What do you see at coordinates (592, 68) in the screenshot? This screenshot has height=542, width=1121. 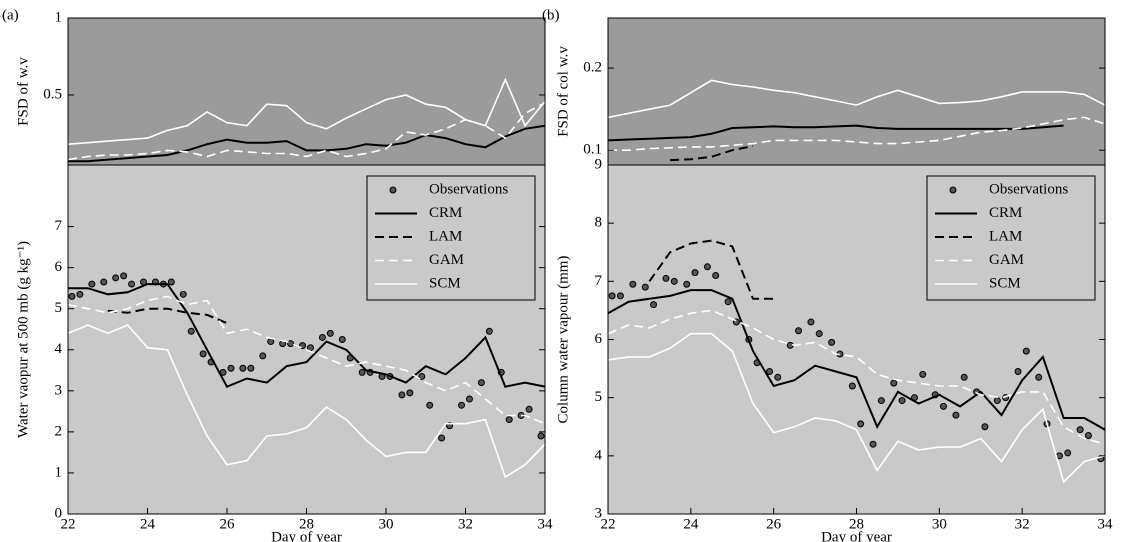 I see `y-tick-label: 0.2` at bounding box center [592, 68].